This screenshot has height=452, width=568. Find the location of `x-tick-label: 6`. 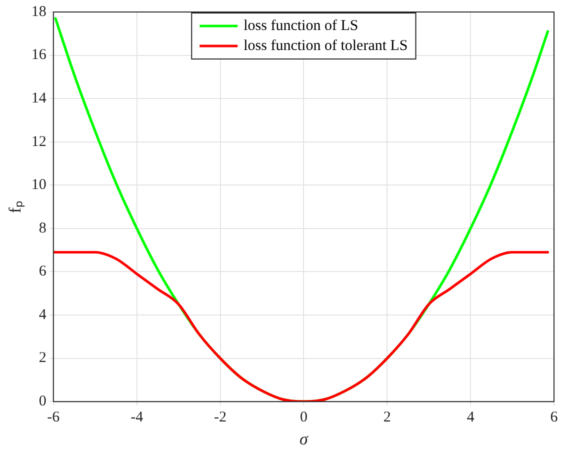

x-tick-label: 6 is located at coordinates (554, 418).